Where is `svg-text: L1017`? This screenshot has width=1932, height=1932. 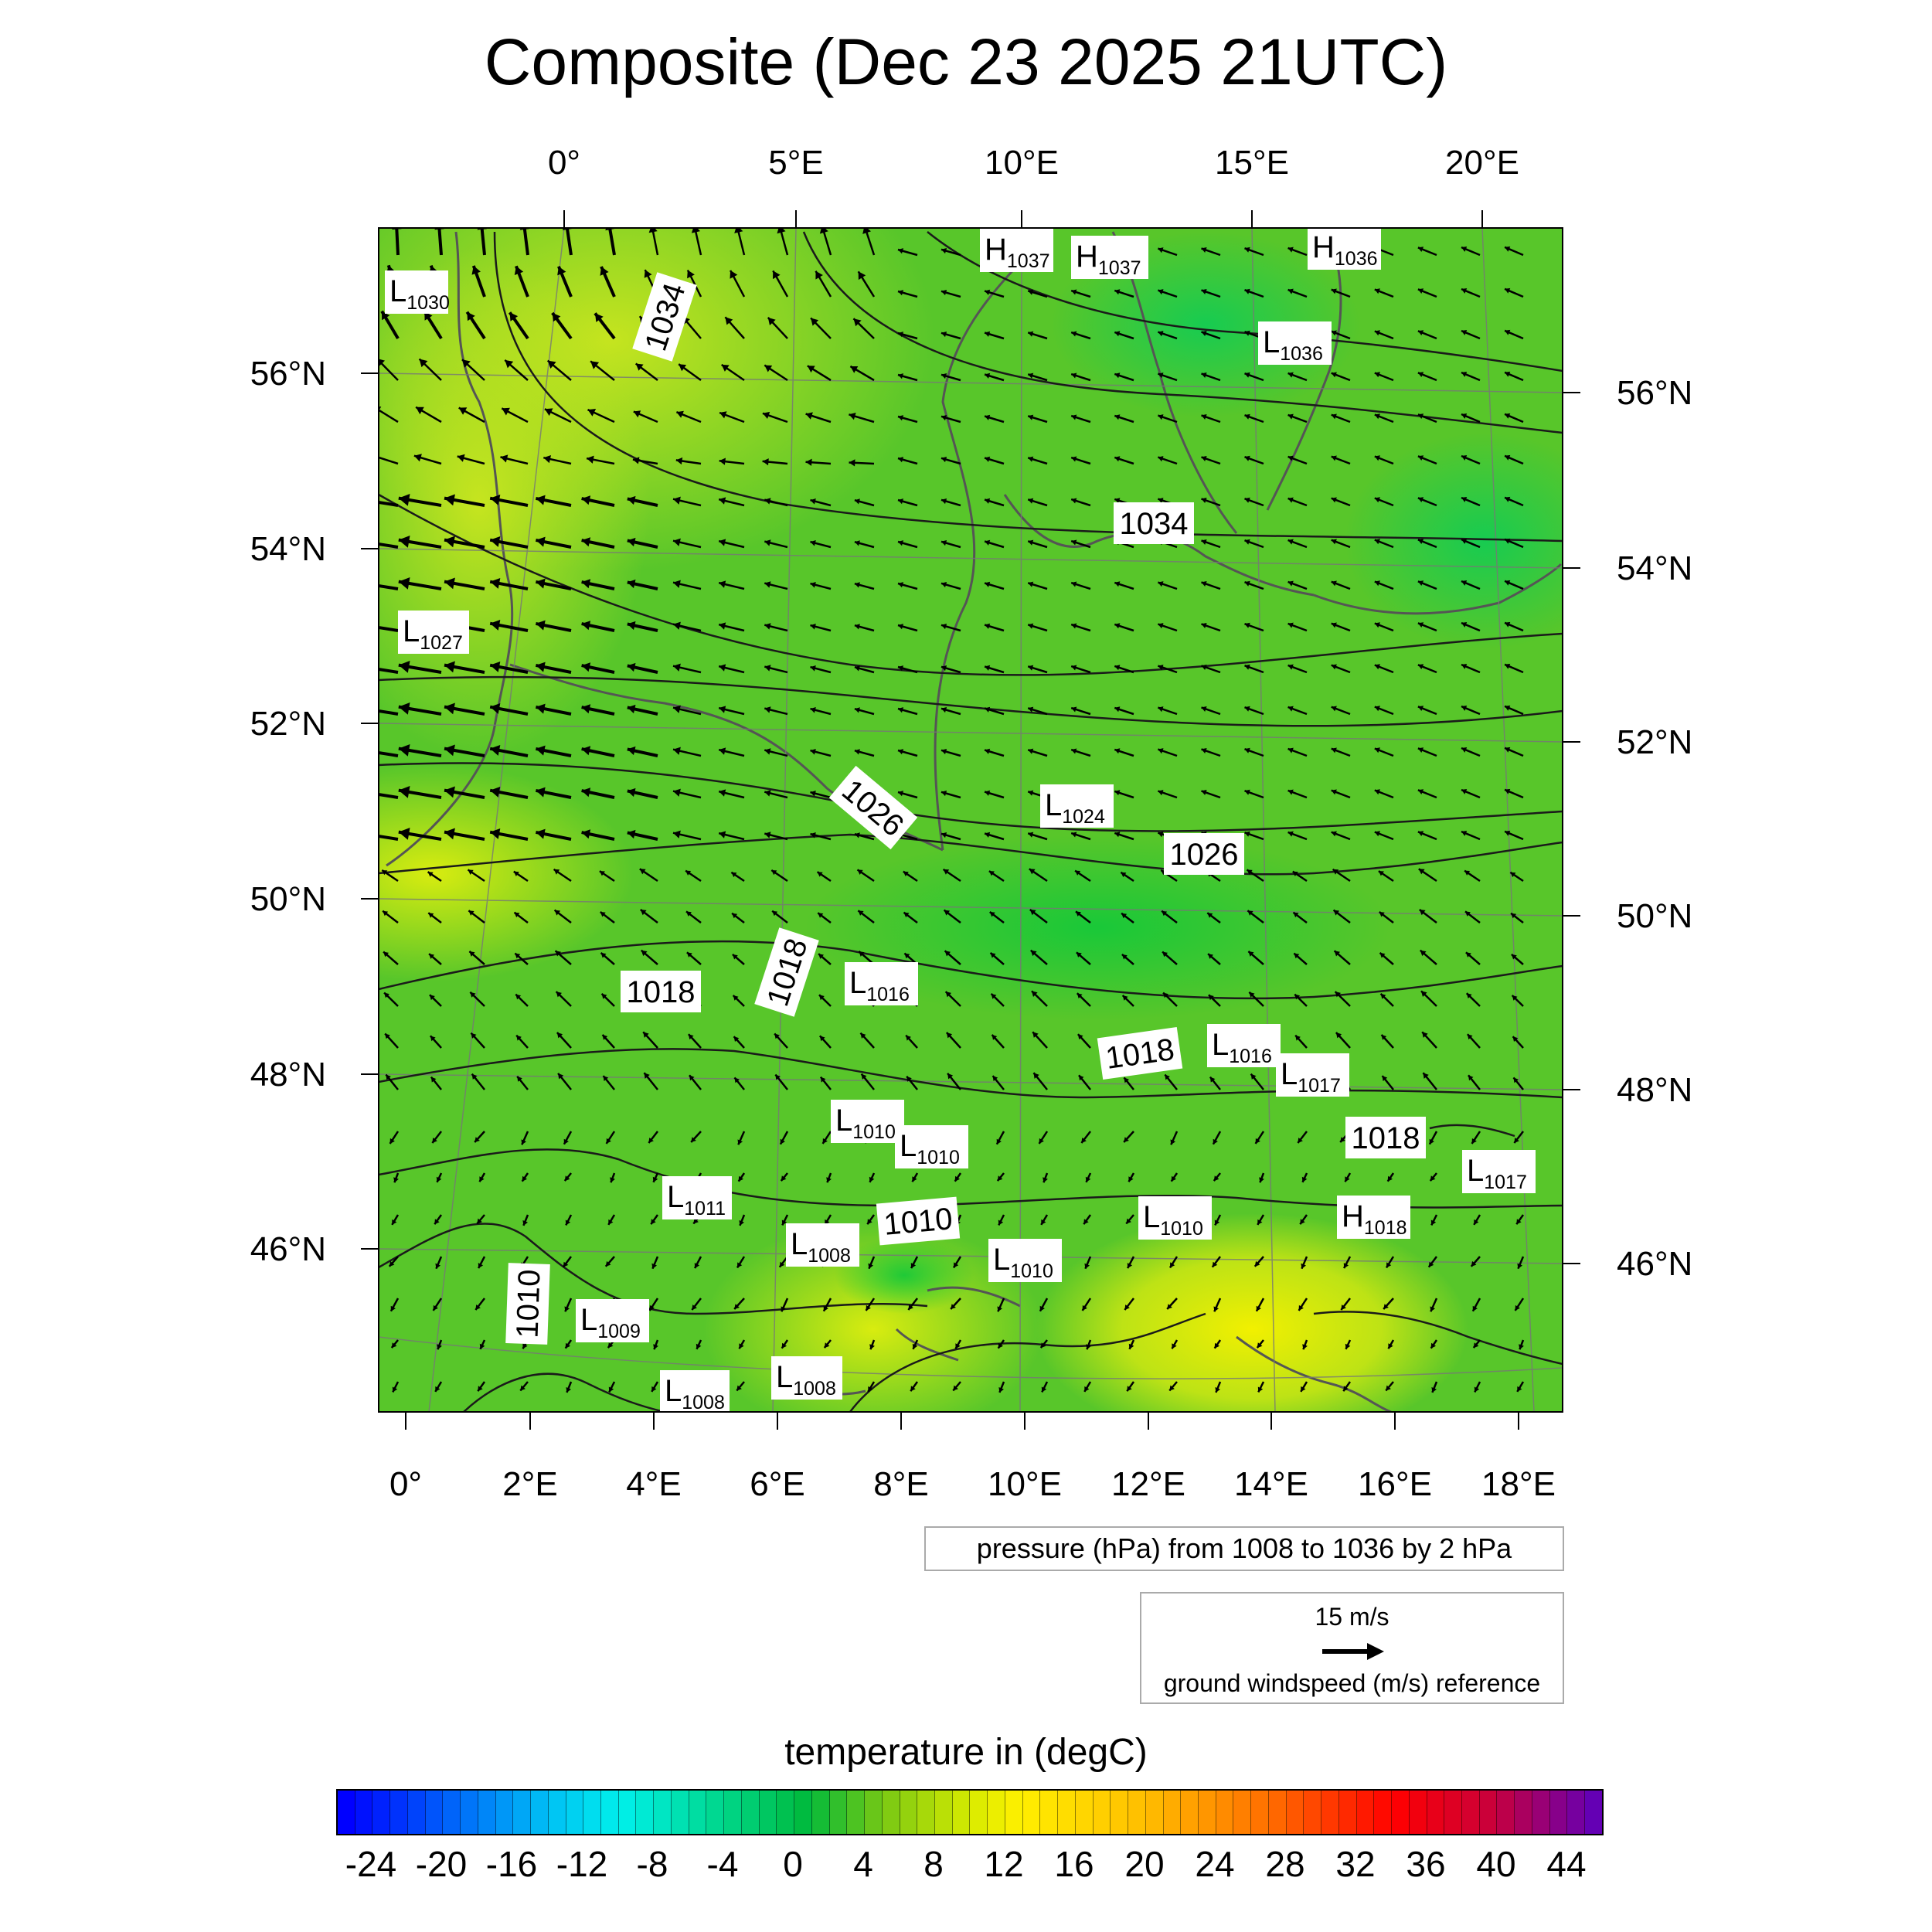 svg-text: L1017 is located at coordinates (1497, 1173).